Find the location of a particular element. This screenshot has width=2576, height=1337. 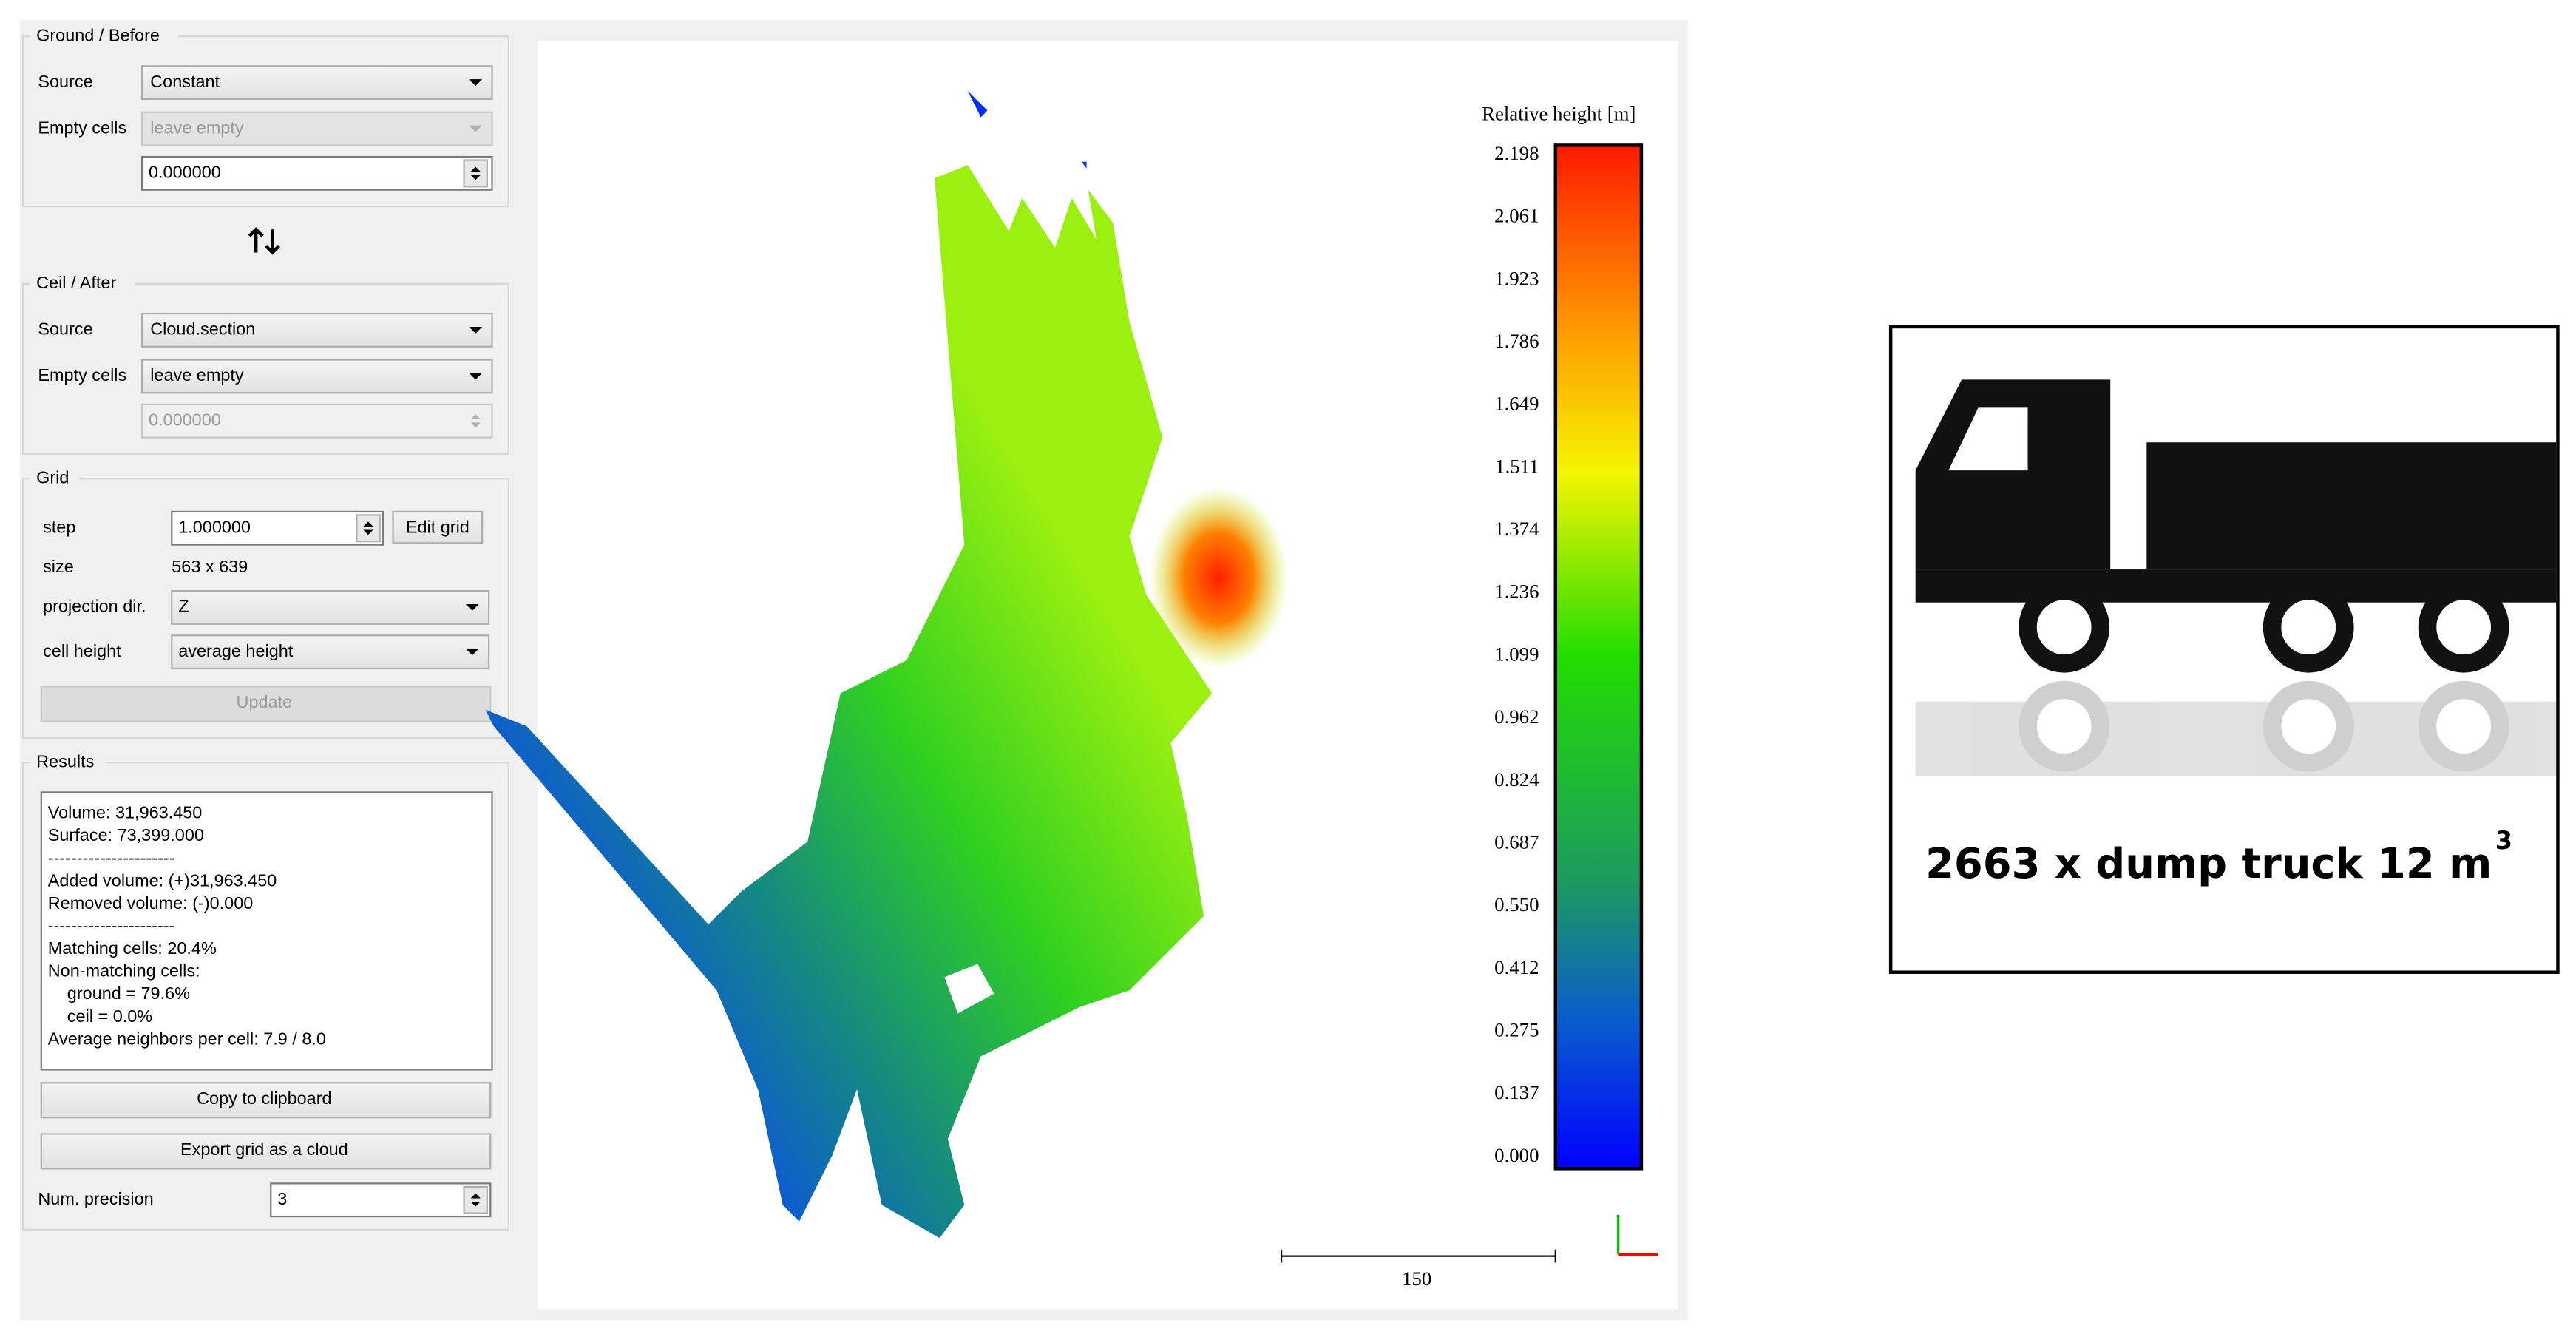

colorbar-tick-label: 0.550 is located at coordinates (1516, 904).